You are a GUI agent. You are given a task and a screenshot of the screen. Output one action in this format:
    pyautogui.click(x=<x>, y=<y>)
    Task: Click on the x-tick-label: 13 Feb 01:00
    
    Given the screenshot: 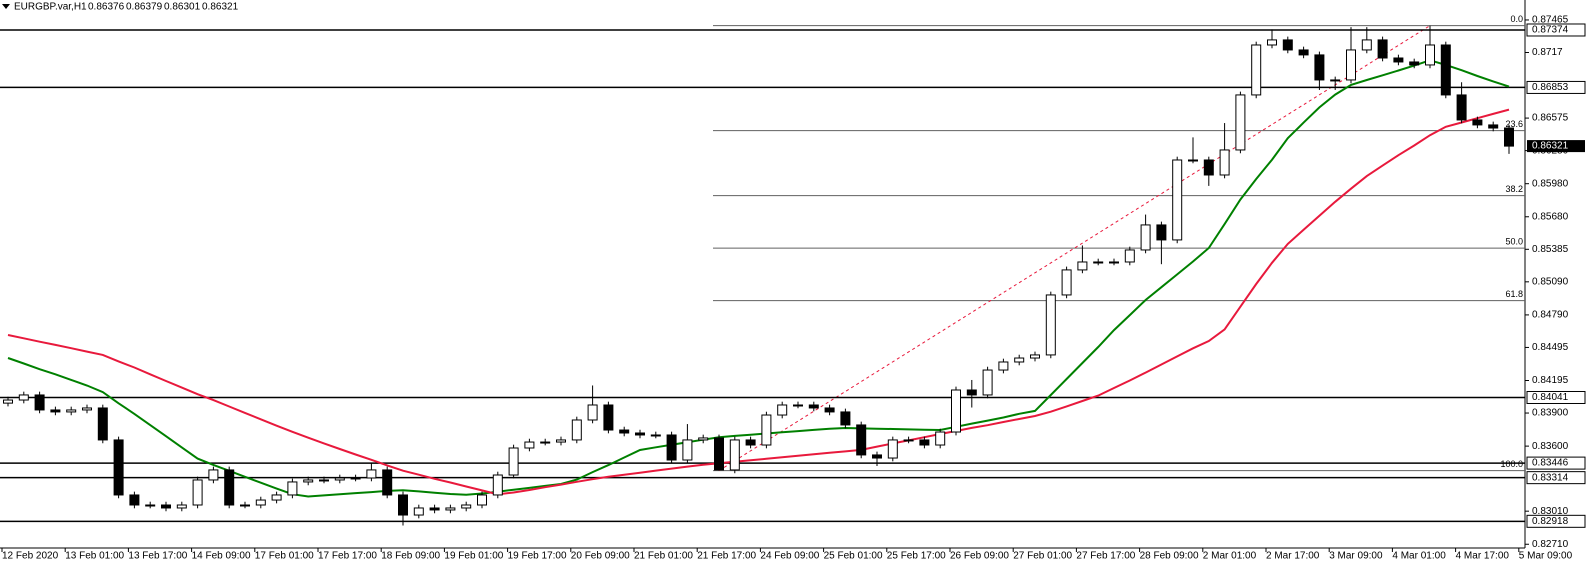 What is the action you would take?
    pyautogui.click(x=94, y=556)
    